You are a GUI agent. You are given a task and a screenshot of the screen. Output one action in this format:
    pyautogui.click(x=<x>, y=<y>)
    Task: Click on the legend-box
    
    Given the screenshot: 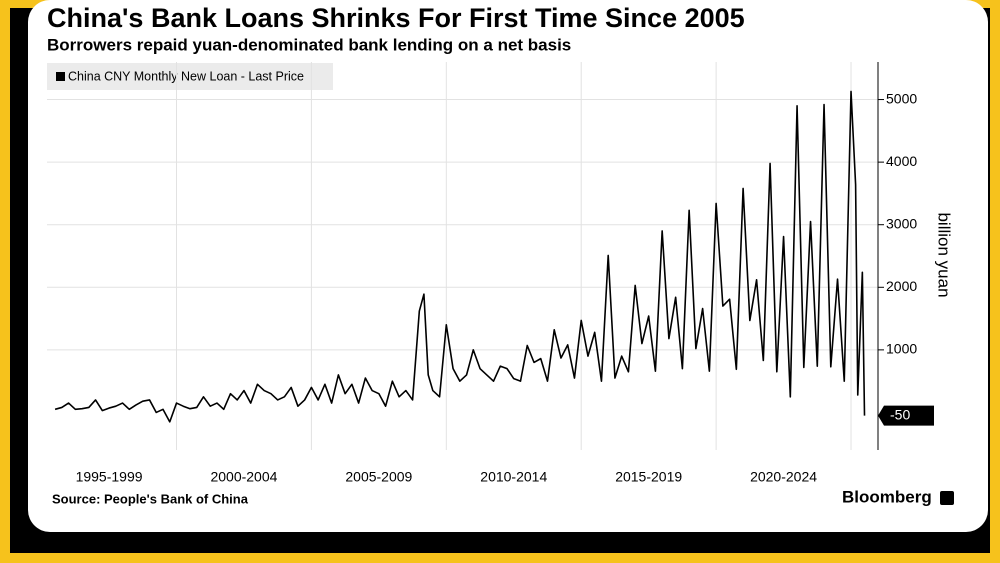 What is the action you would take?
    pyautogui.click(x=190, y=76)
    